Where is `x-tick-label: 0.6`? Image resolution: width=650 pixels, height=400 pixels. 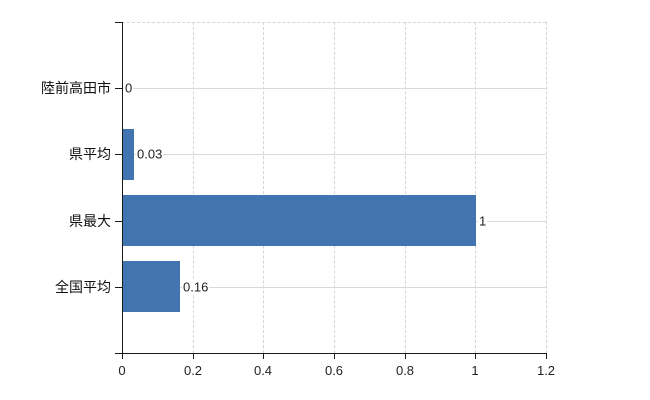
x-tick-label: 0.6 is located at coordinates (334, 370).